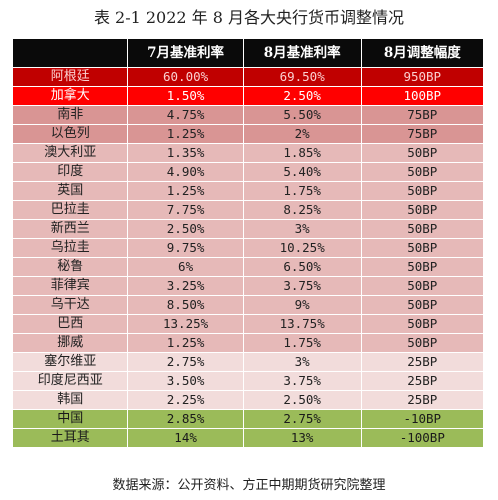  I want to click on august-rate-cell: 5.40%, so click(302, 172).